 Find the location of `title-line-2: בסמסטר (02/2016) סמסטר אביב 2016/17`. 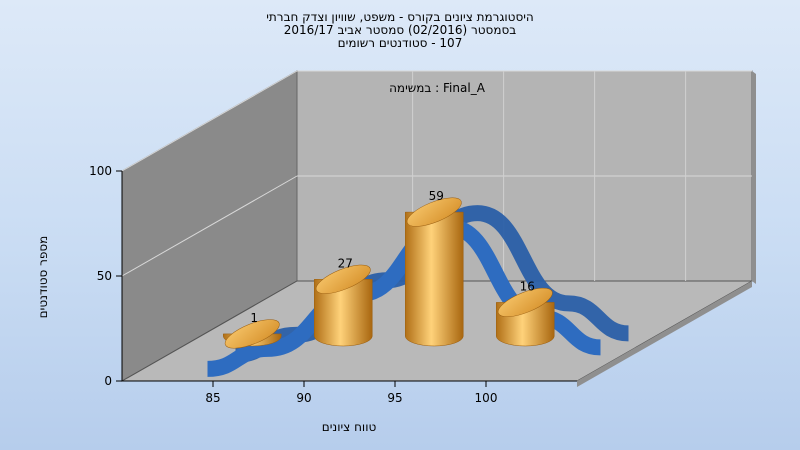

title-line-2: בסמסטר (02/2016) סמסטר אביב 2016/17 is located at coordinates (400, 30).